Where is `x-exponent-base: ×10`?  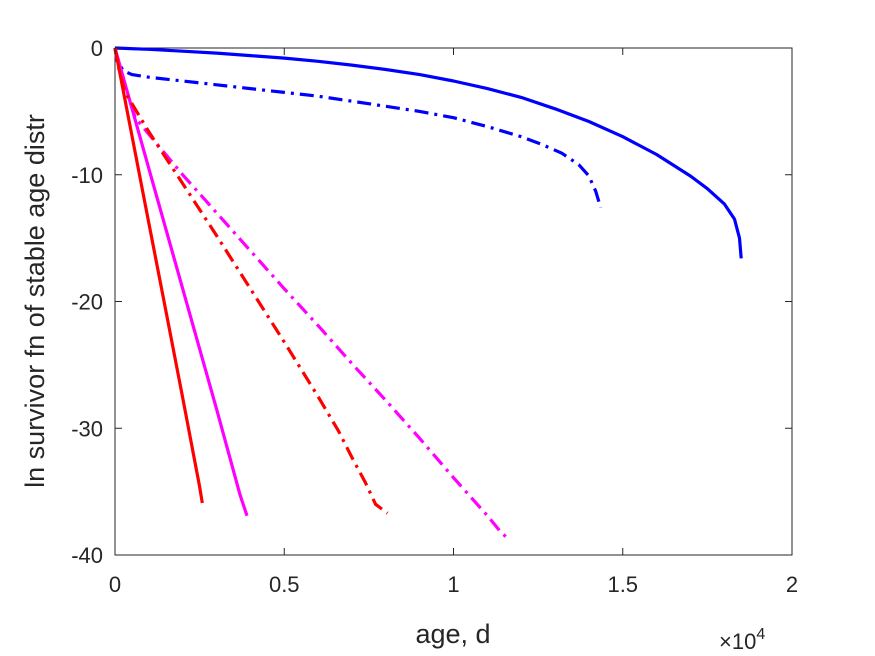
x-exponent-base: ×10 is located at coordinates (737, 641).